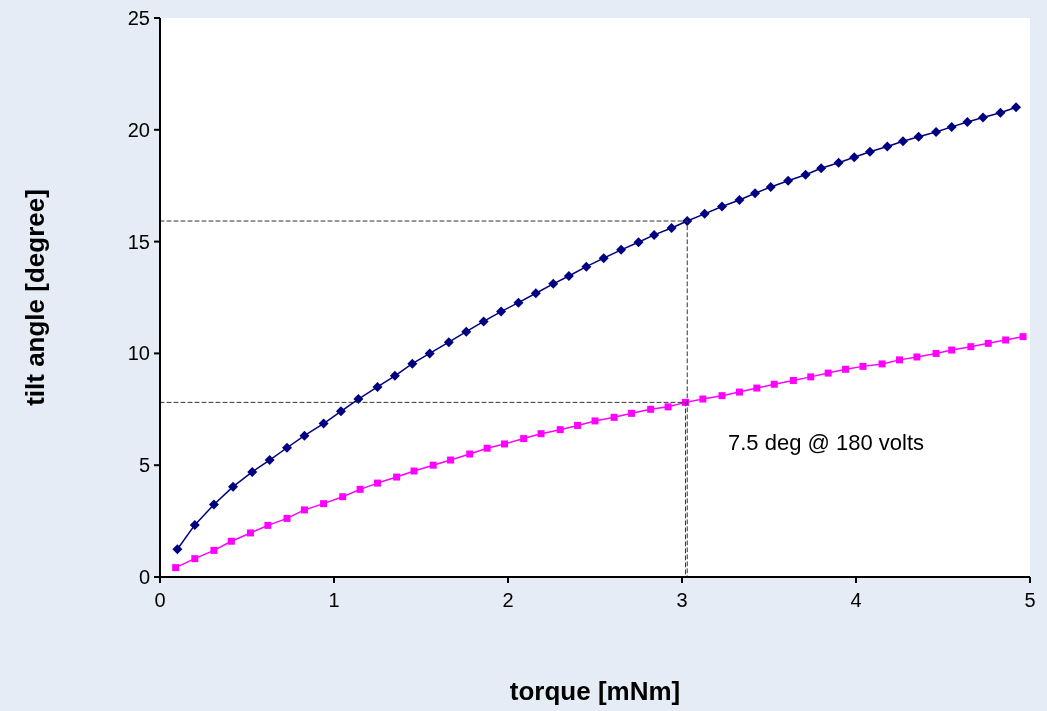 The image size is (1047, 711). I want to click on y-axis-title: tilt angle [degree], so click(35, 297).